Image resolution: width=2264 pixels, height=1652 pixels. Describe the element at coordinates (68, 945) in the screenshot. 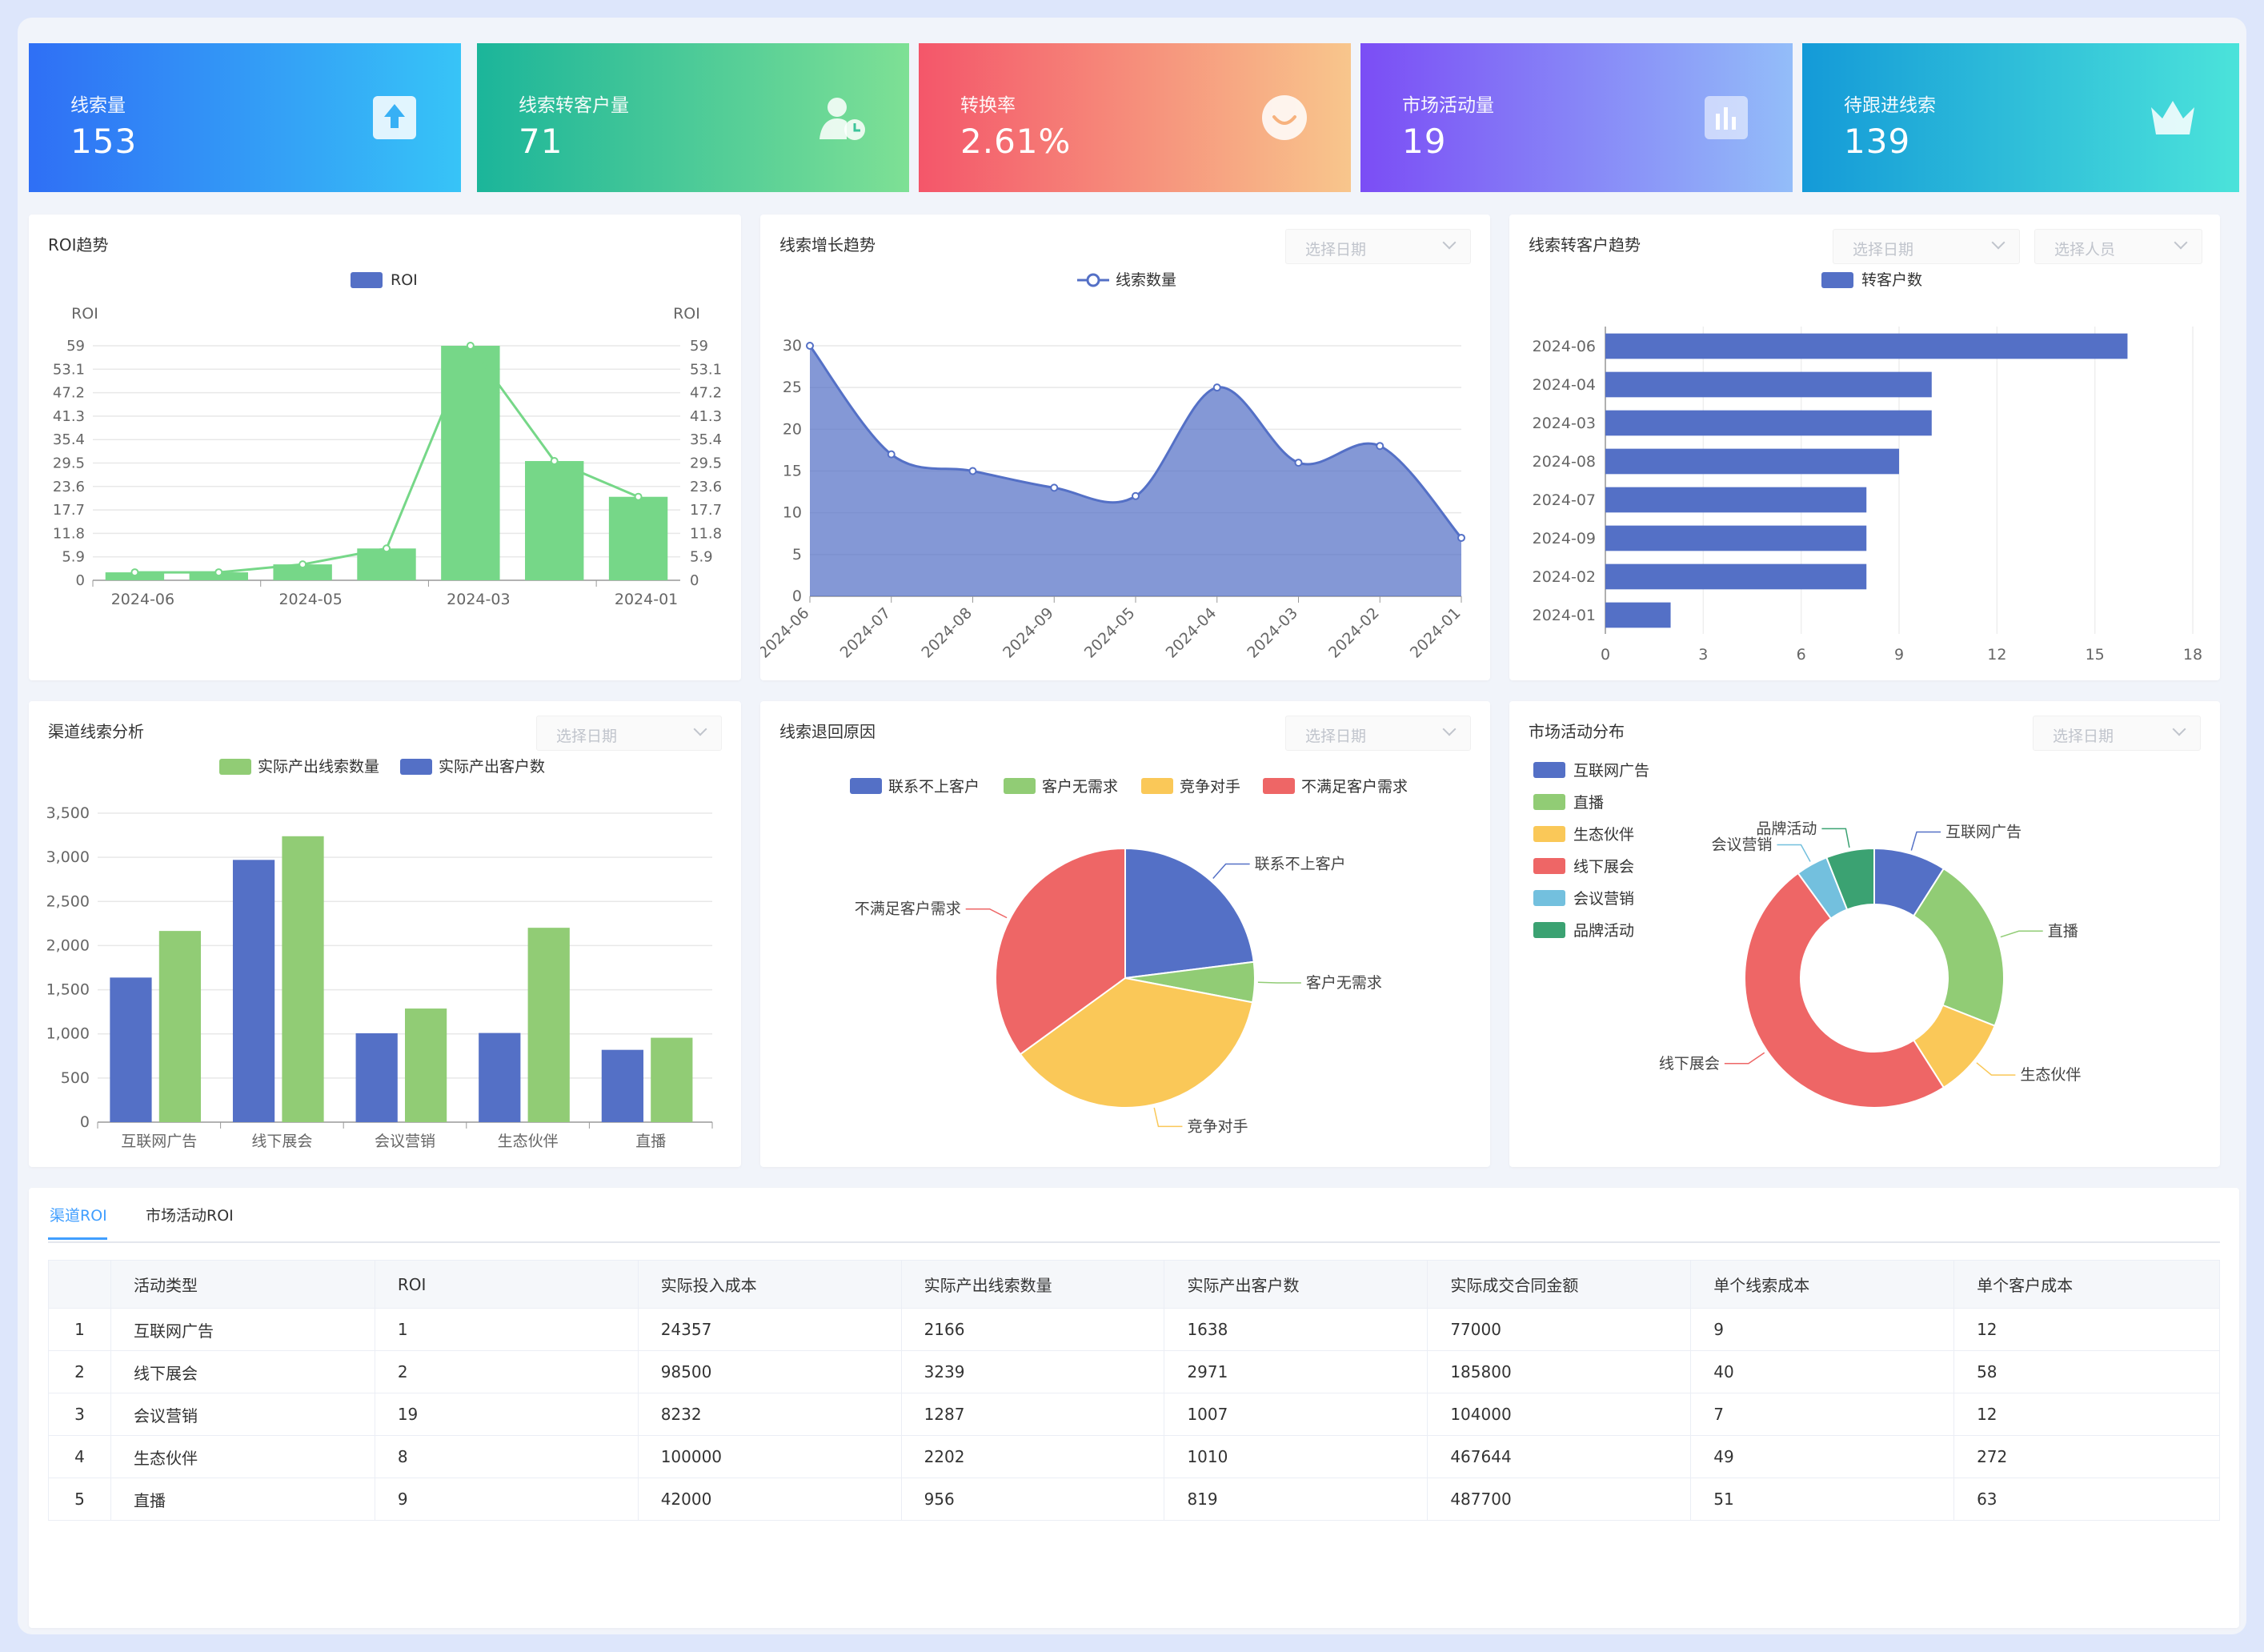

I see `y-tick-label: 2,000` at that location.